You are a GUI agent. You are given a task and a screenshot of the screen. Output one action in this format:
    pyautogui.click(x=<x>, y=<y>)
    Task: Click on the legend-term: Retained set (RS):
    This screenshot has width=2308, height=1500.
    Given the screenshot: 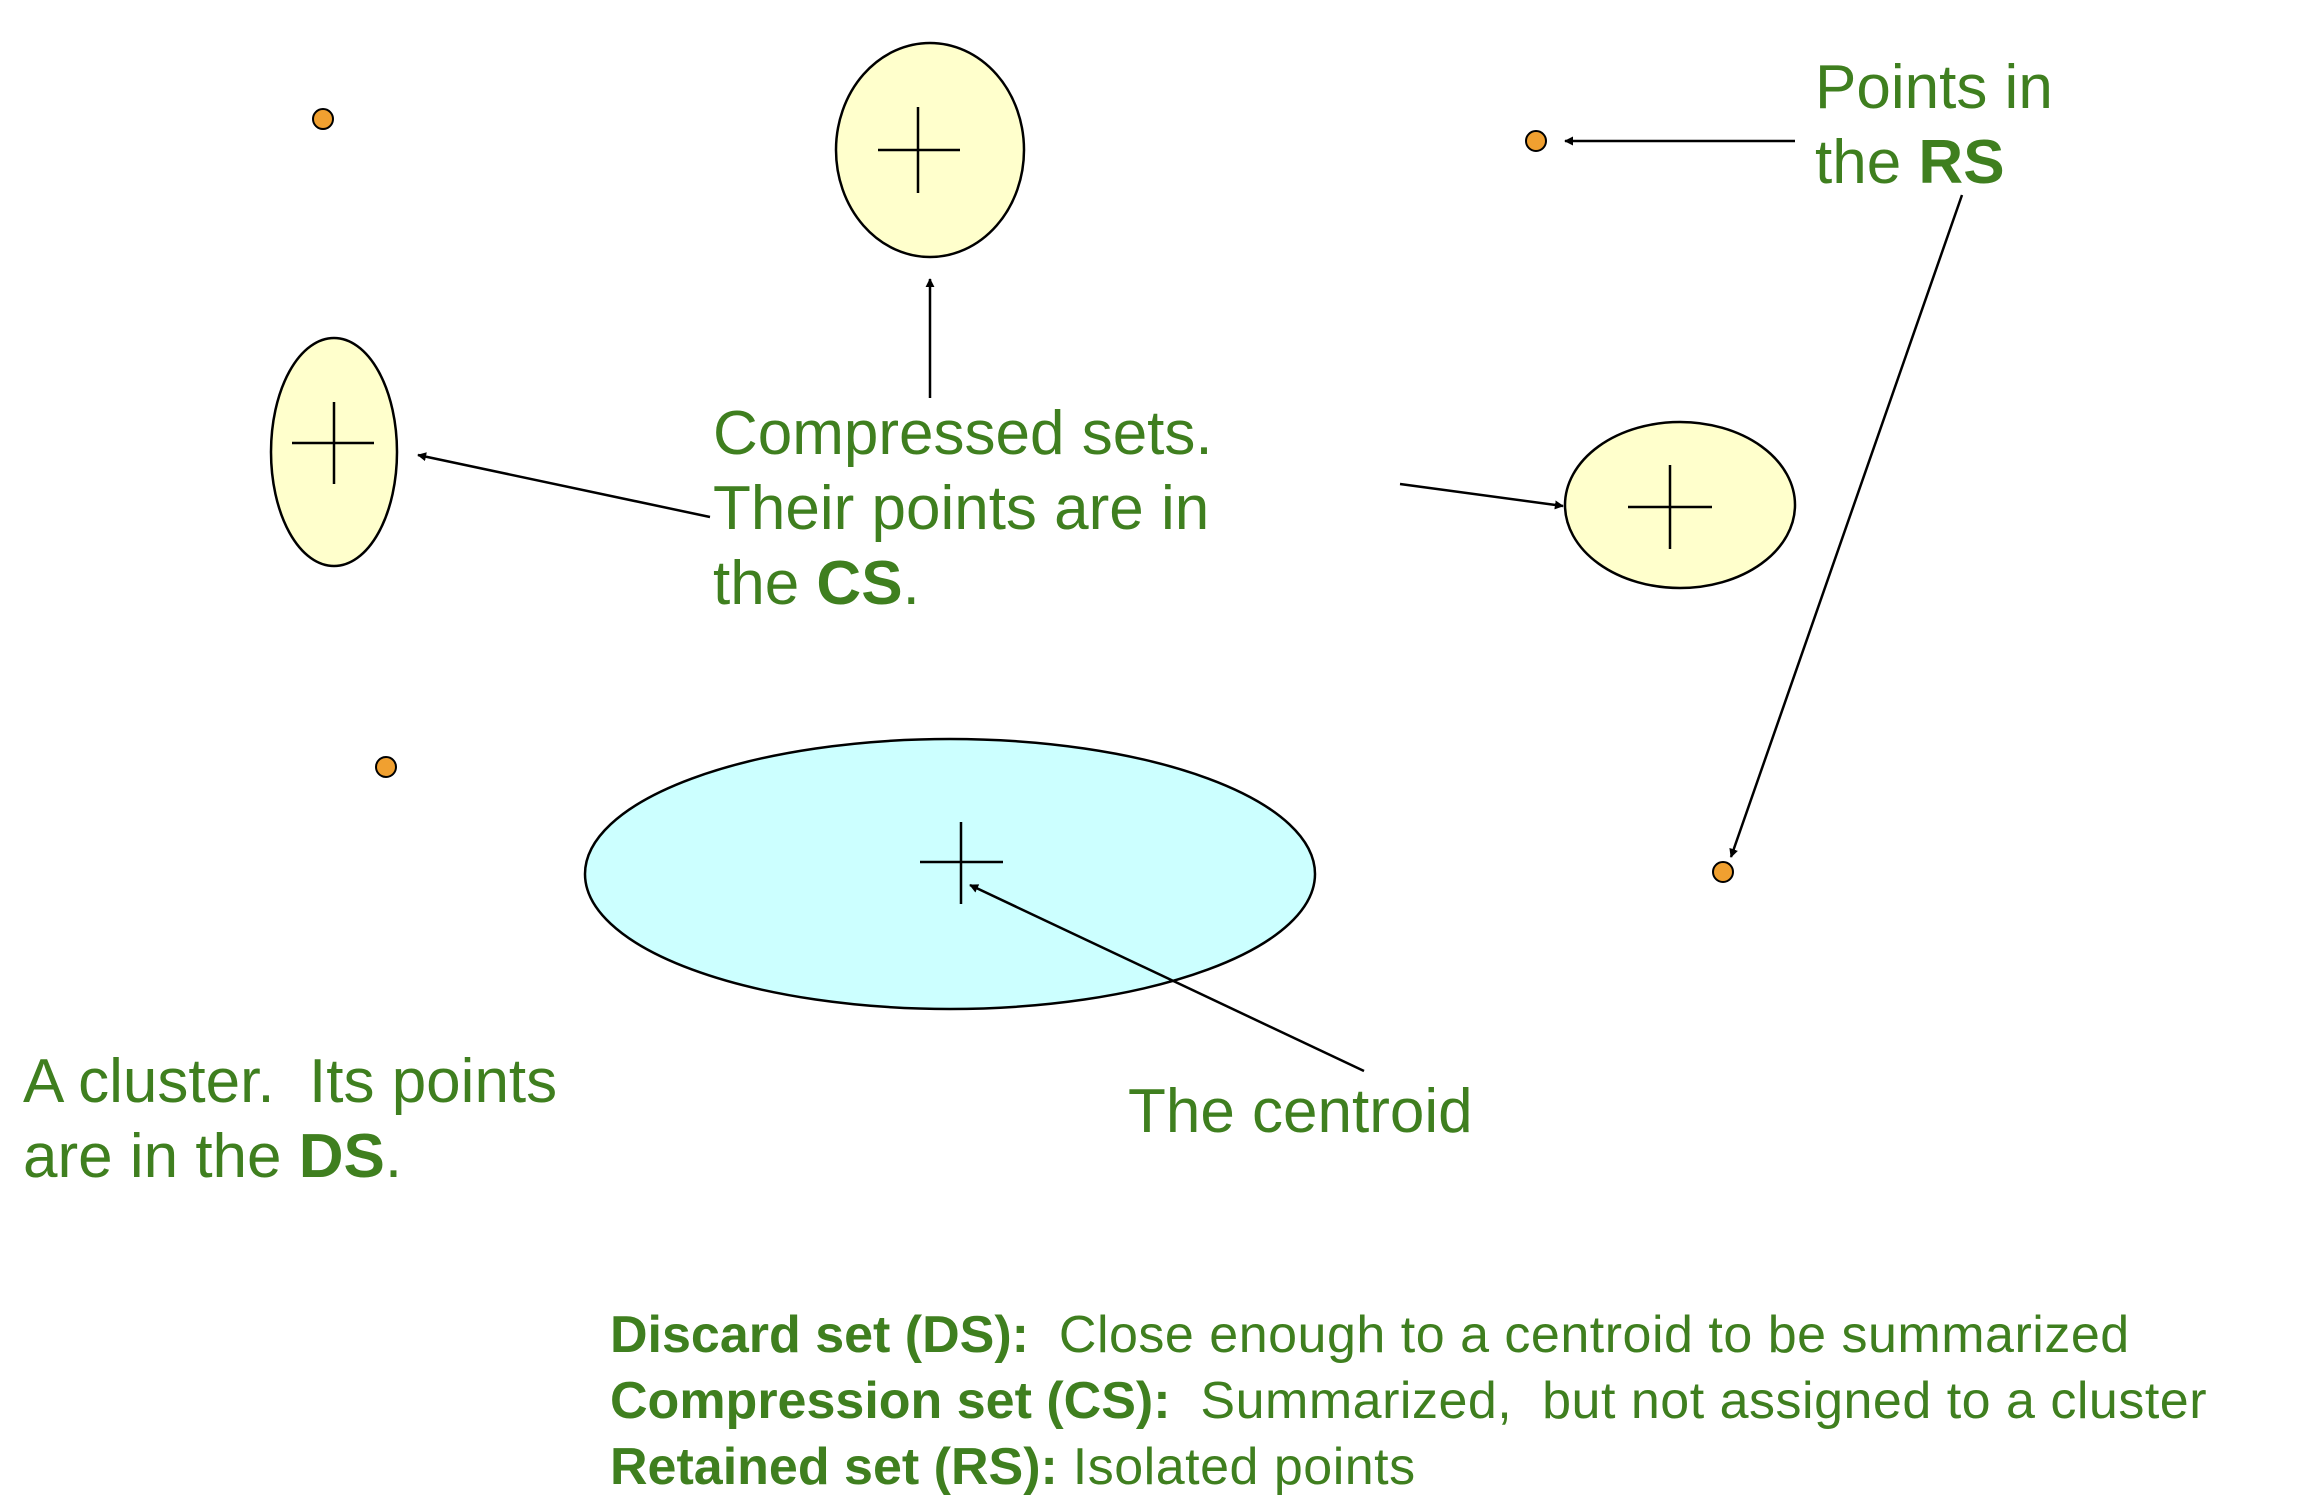 What is the action you would take?
    pyautogui.click(x=834, y=1467)
    